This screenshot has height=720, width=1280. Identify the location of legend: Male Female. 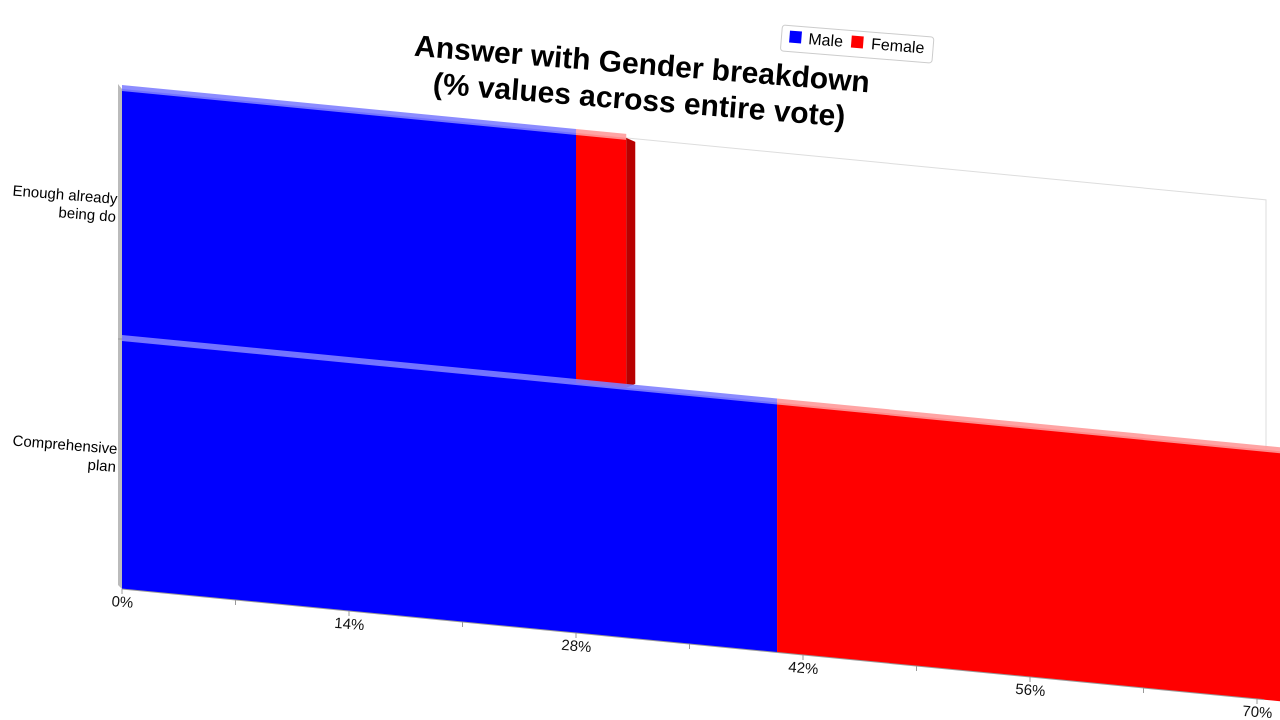
(857, 44).